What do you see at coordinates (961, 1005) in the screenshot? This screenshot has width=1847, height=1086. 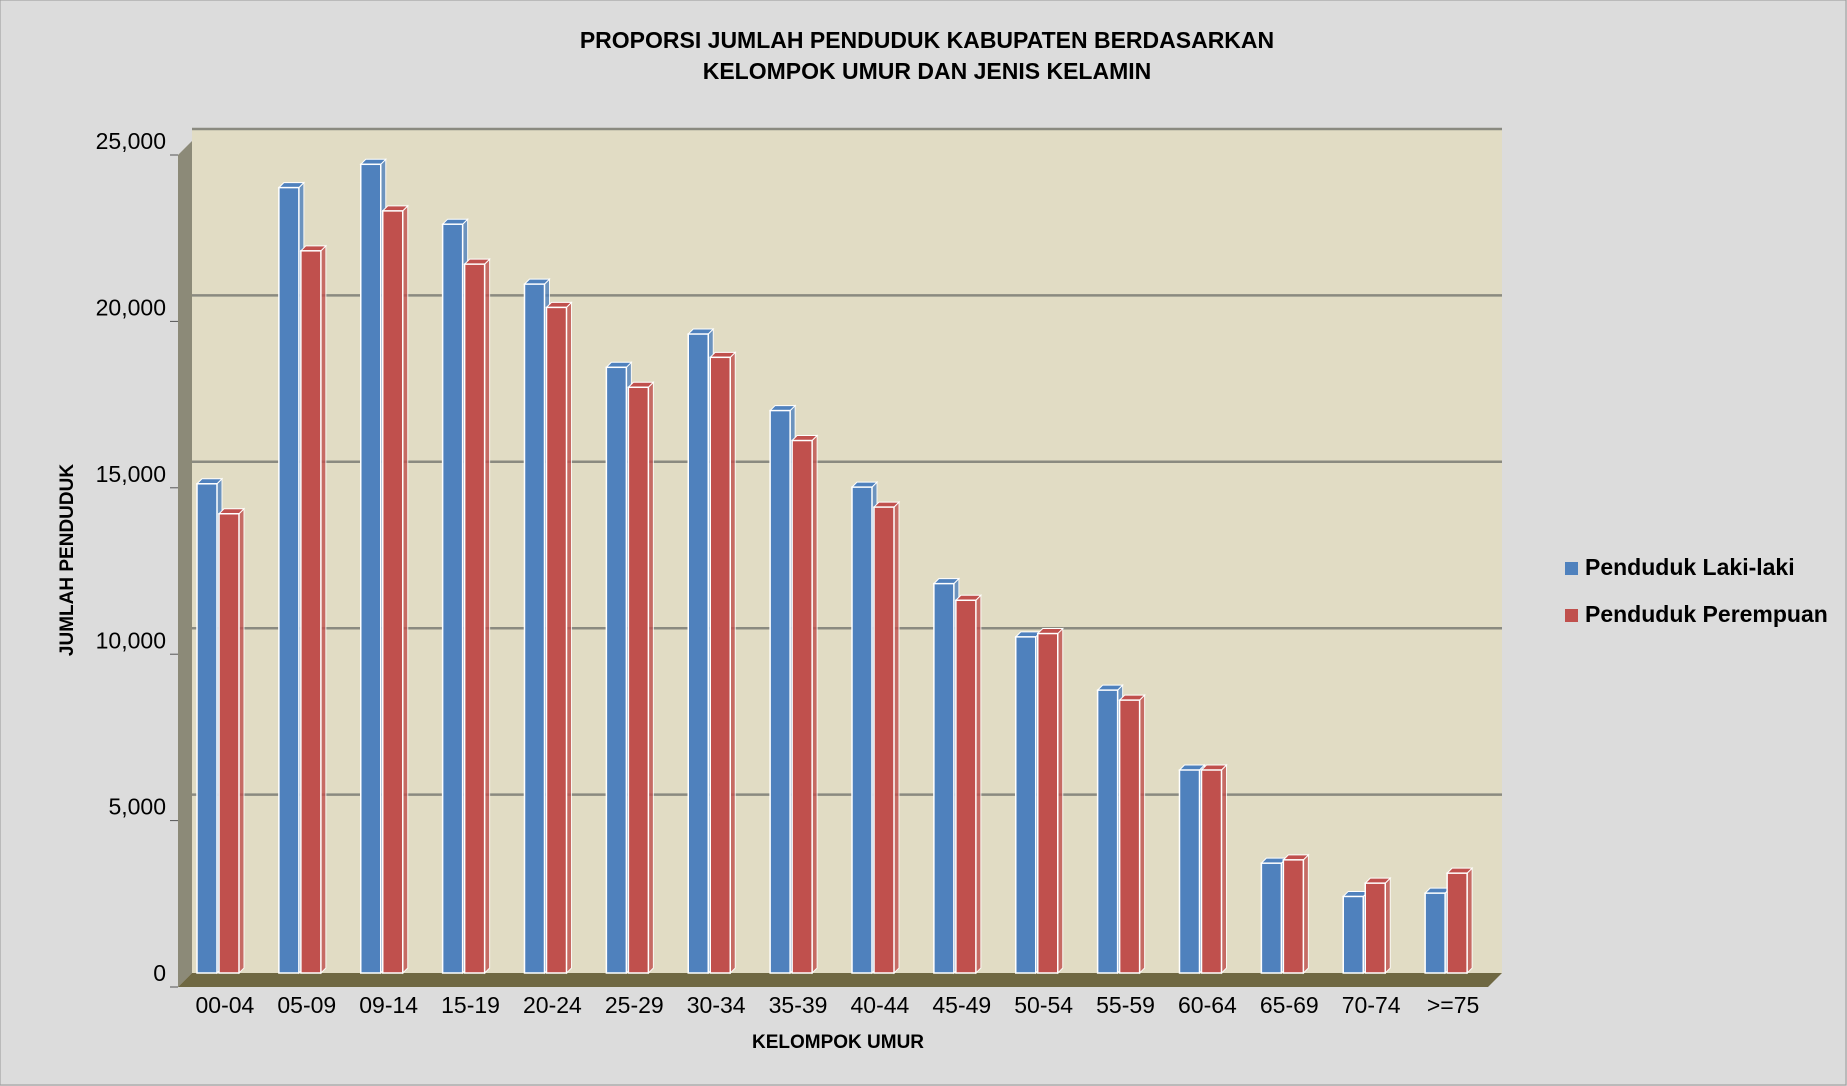 I see `x-tick-label: 45-49` at bounding box center [961, 1005].